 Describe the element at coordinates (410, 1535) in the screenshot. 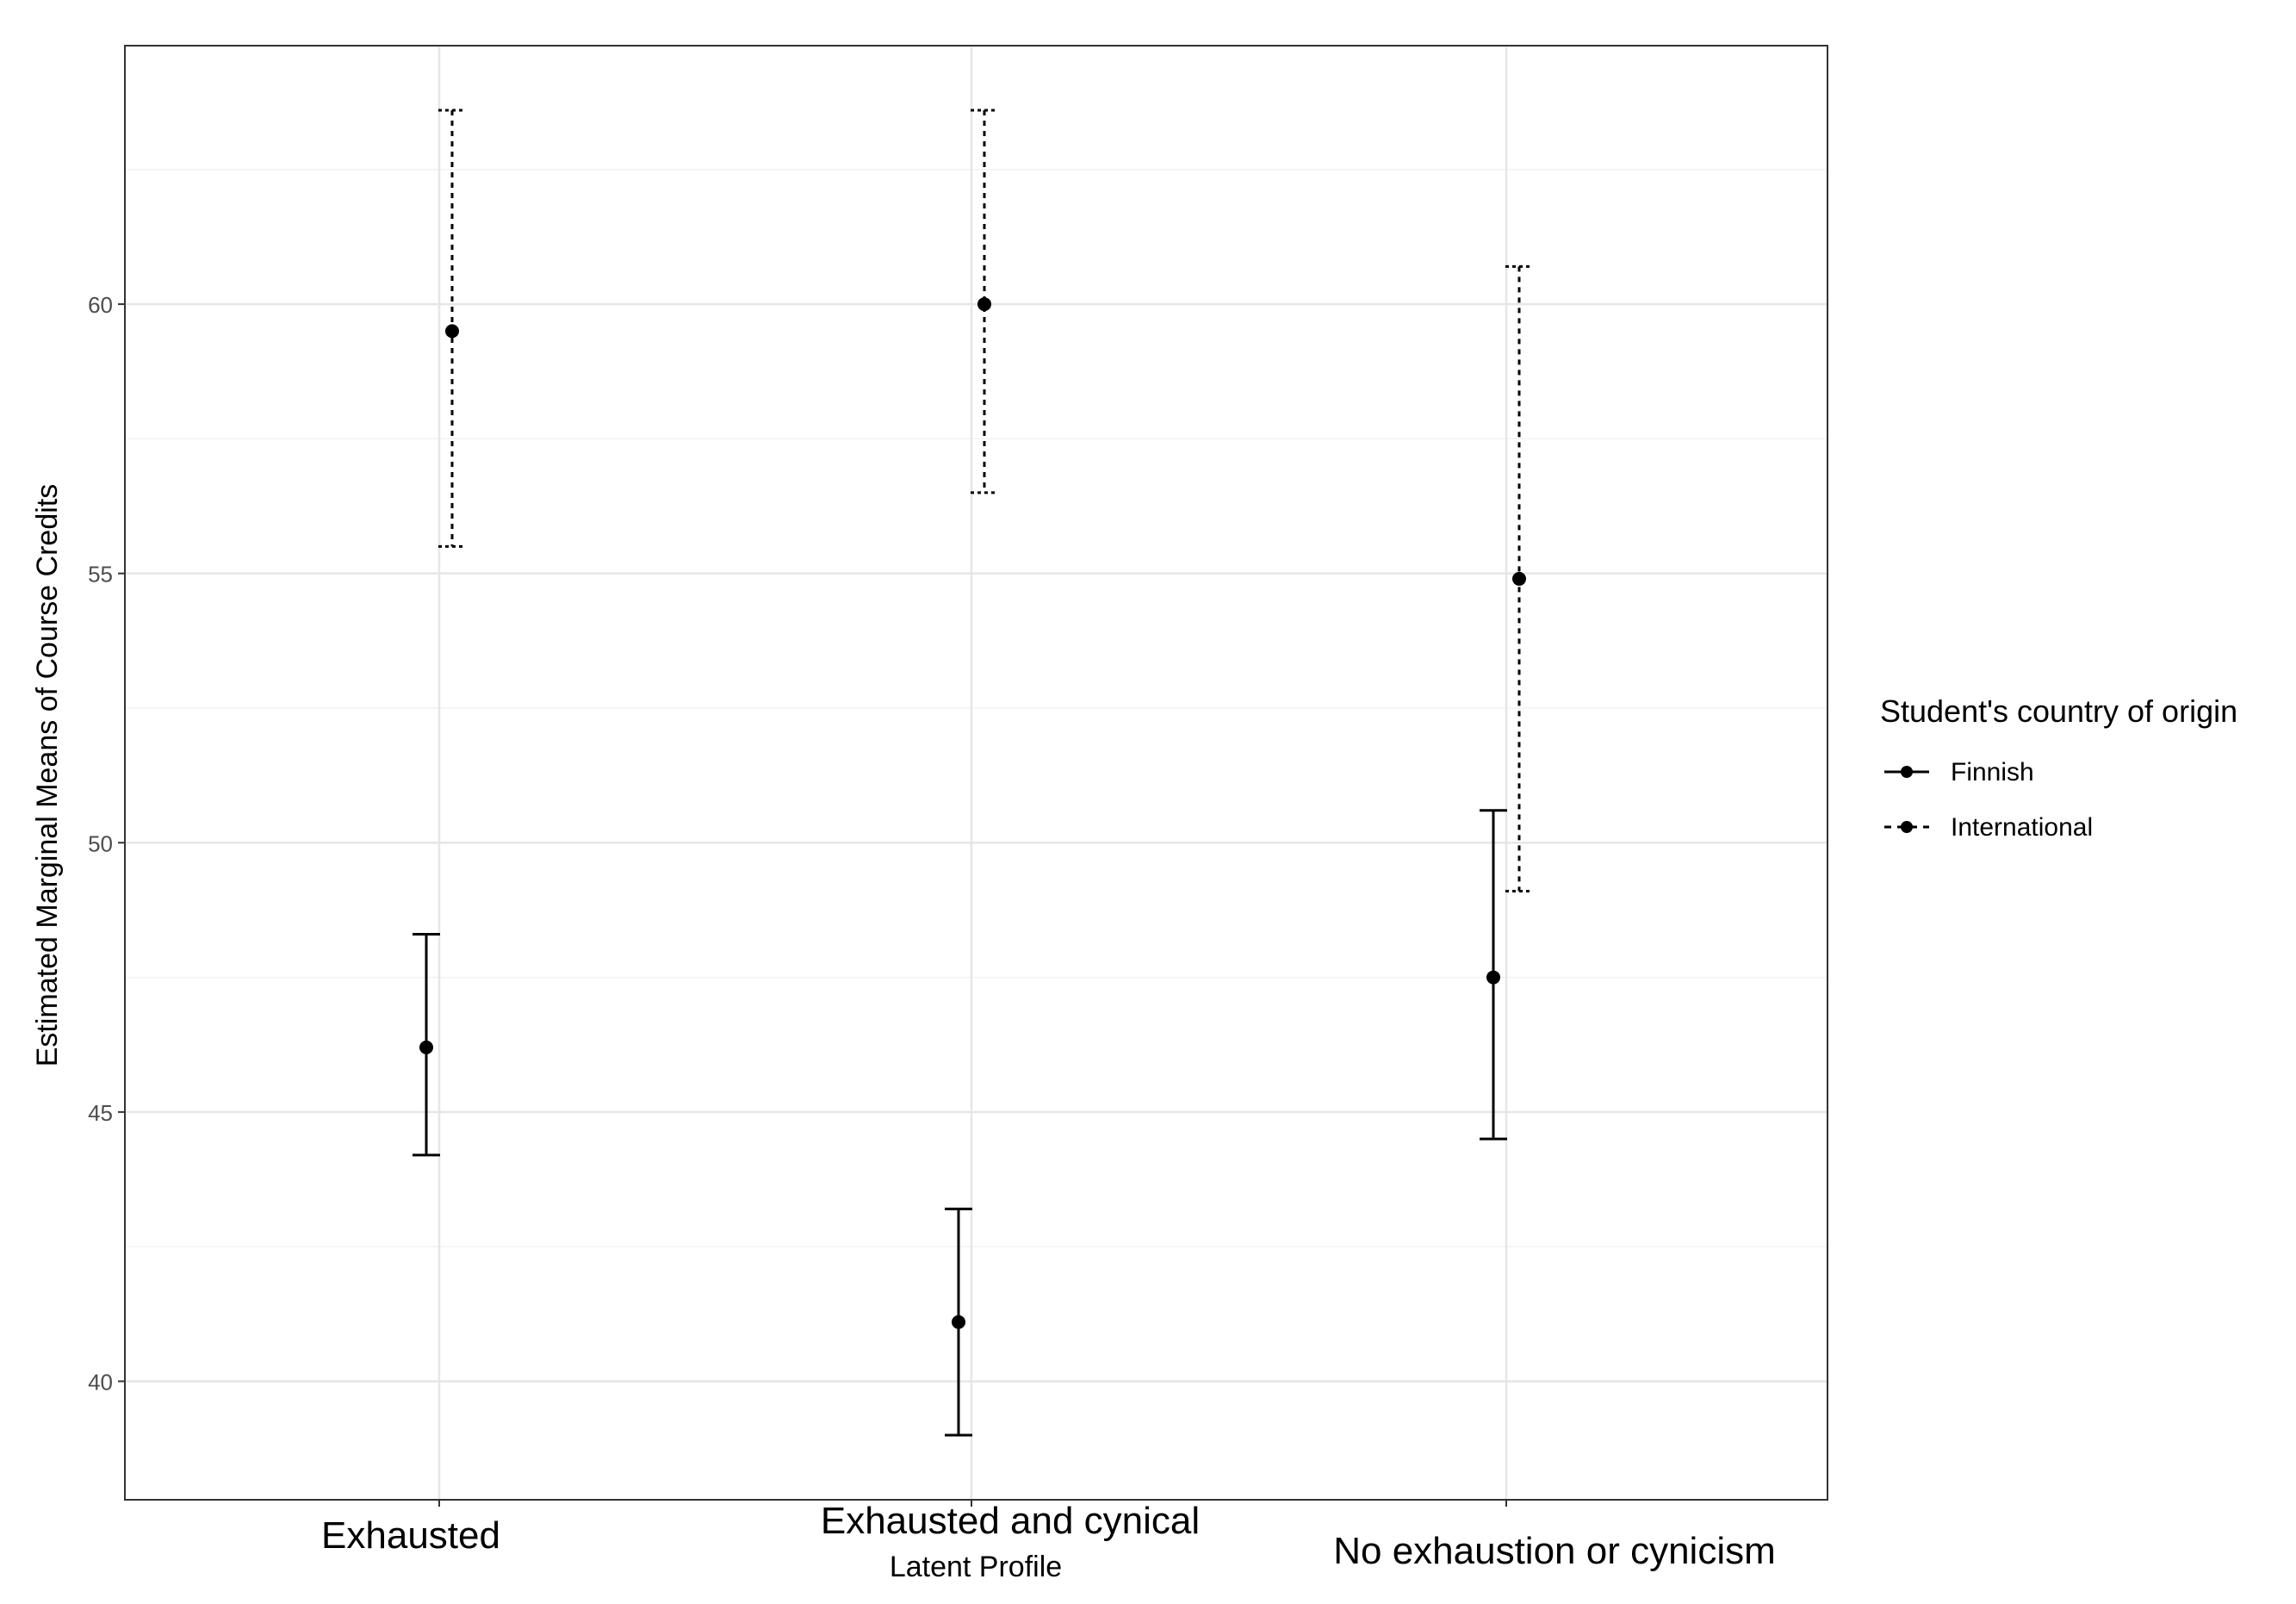

I see `x-category-label: Exhausted` at that location.